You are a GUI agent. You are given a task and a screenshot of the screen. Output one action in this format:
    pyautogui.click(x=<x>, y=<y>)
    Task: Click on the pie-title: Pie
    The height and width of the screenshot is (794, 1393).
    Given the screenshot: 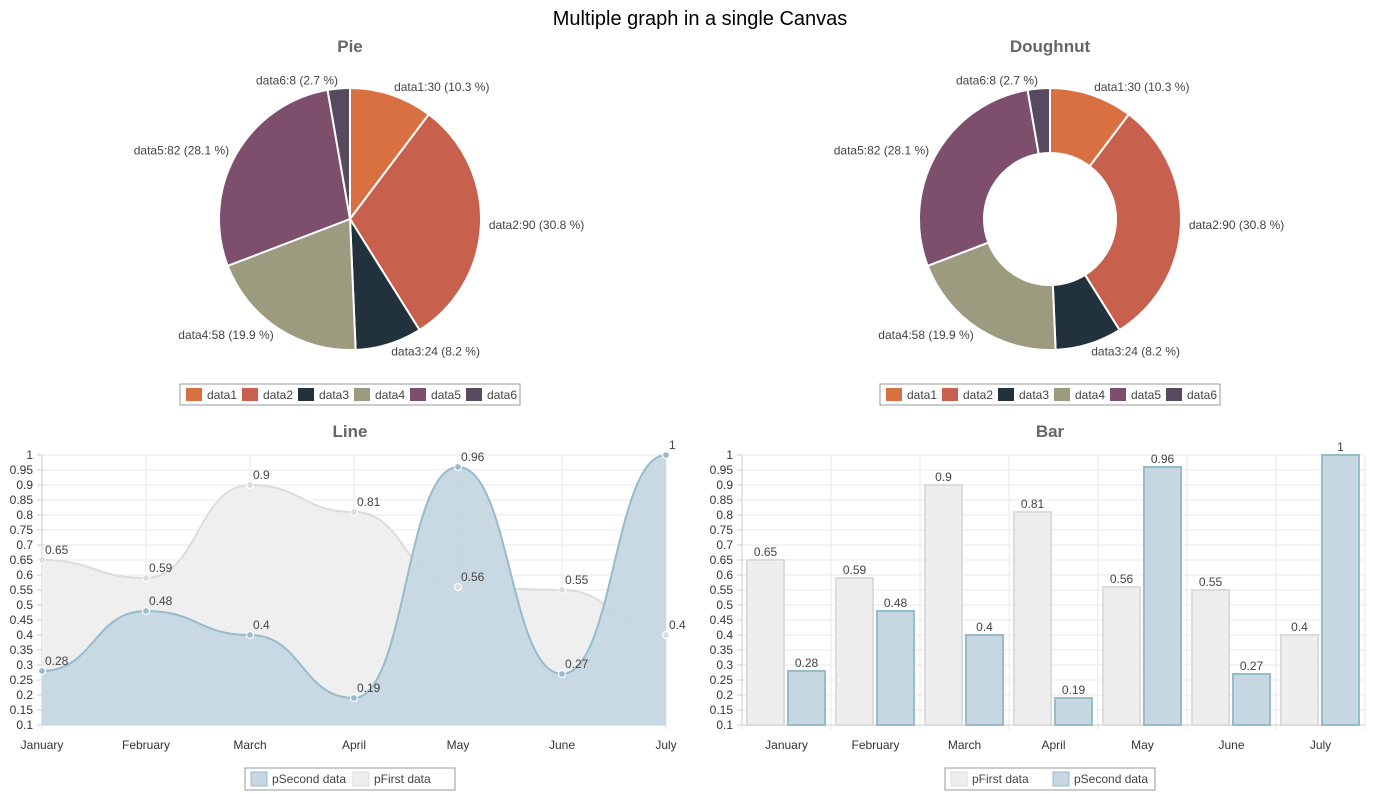 What is the action you would take?
    pyautogui.click(x=350, y=46)
    